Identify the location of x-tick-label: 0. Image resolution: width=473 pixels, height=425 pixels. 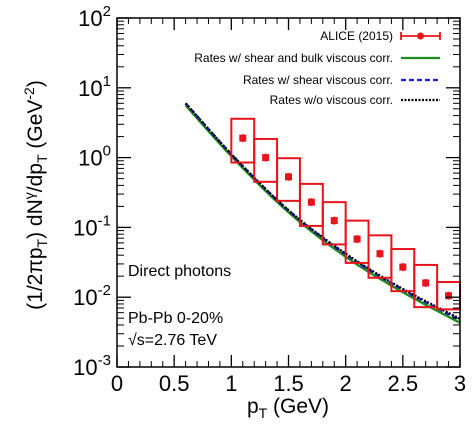
(117, 383).